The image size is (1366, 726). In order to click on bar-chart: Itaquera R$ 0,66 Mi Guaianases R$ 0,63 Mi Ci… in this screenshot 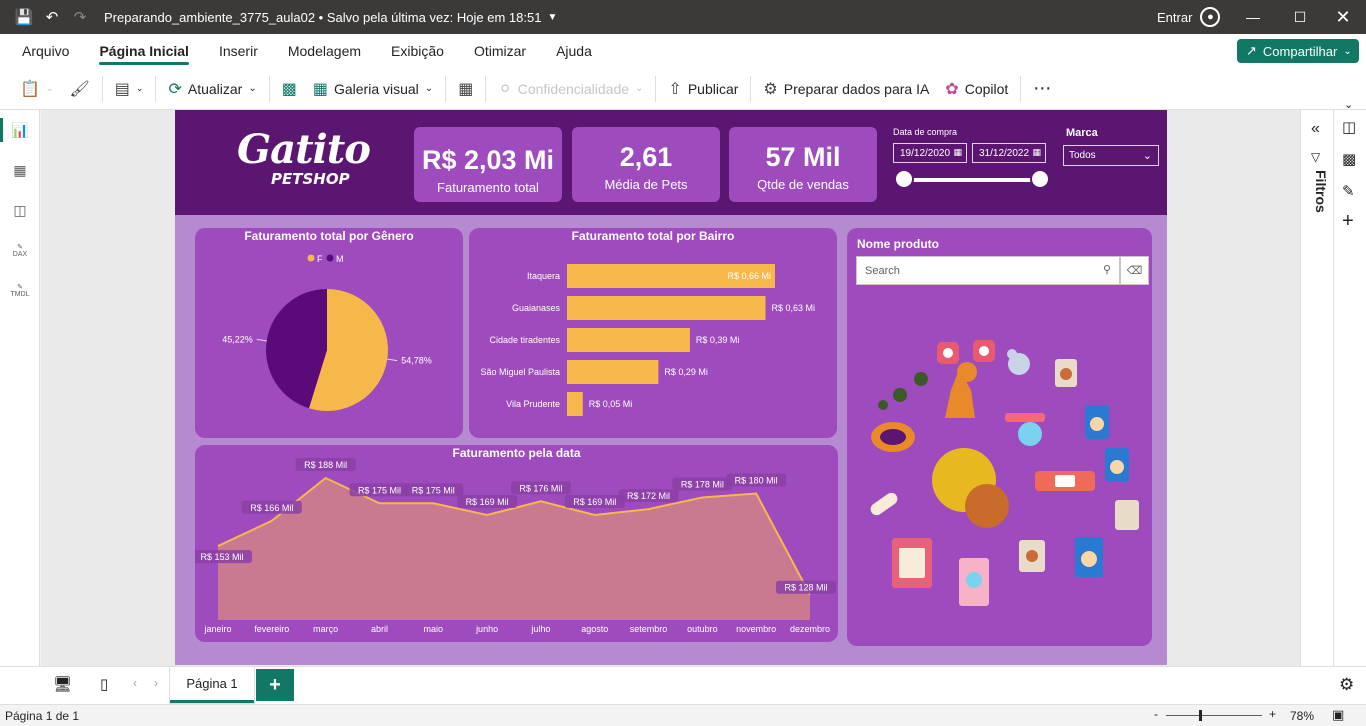, I will do `click(653, 333)`.